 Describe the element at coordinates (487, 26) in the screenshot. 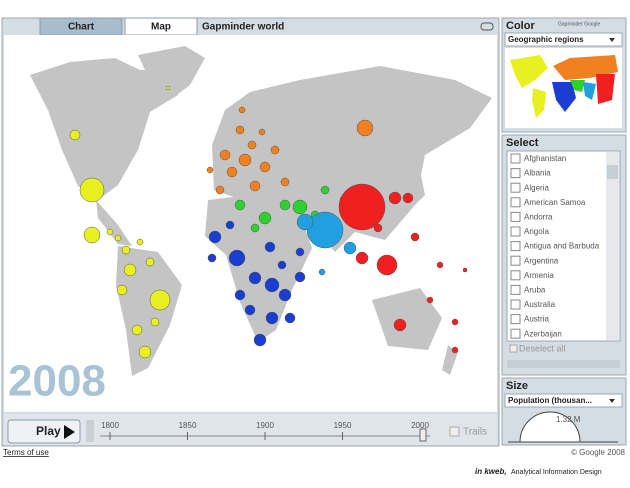

I see `link-icon` at that location.